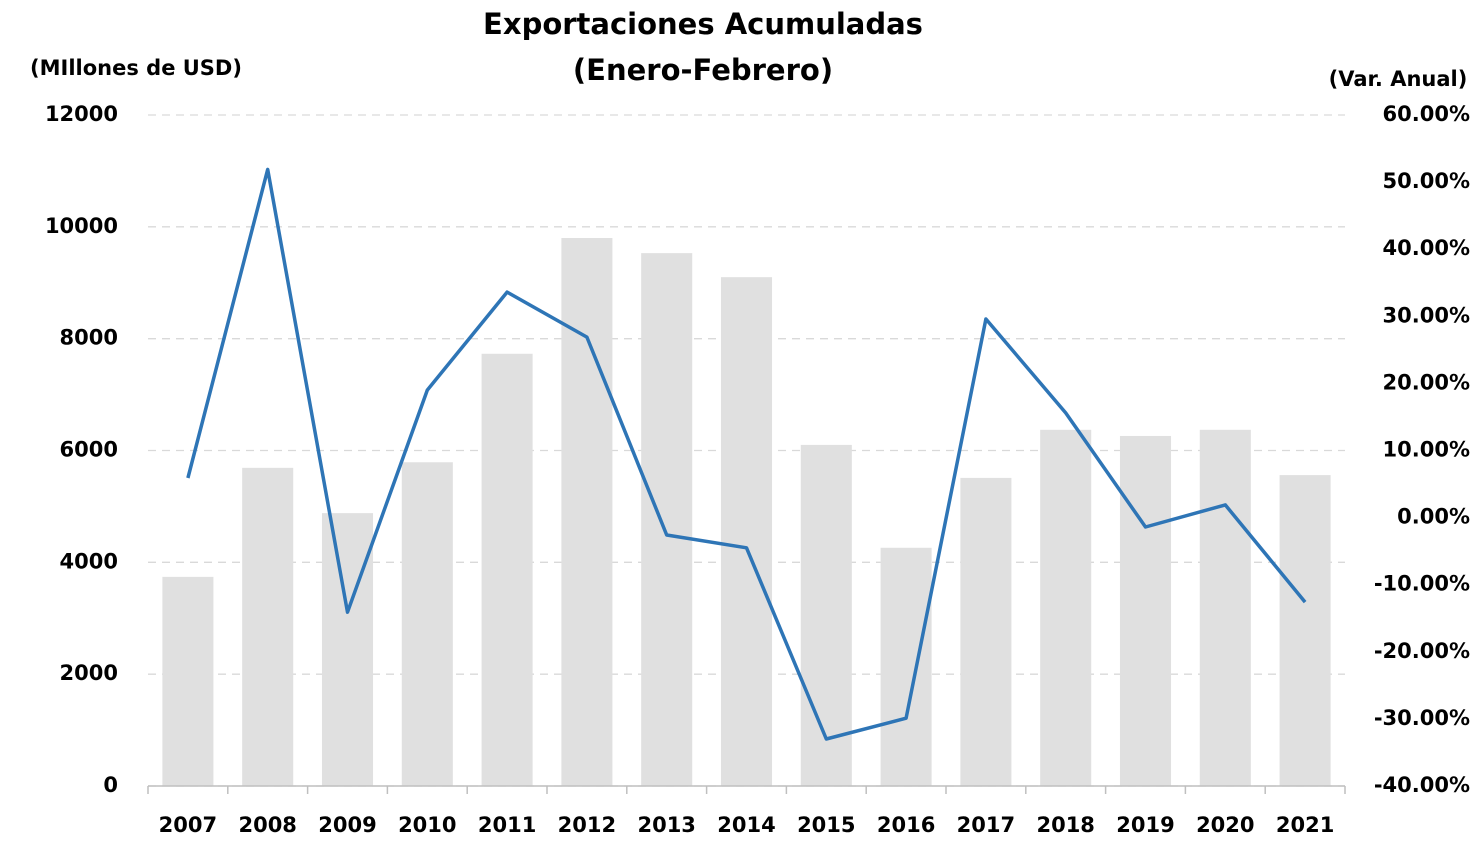  Describe the element at coordinates (703, 70) in the screenshot. I see `chart-subtitle: (Enero-Febrero)` at that location.